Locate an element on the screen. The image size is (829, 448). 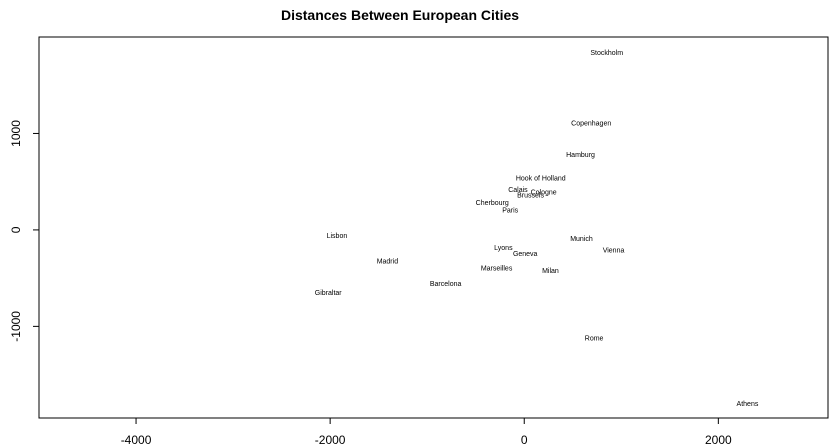
chart-title: Distances Between European Cities is located at coordinates (400, 15).